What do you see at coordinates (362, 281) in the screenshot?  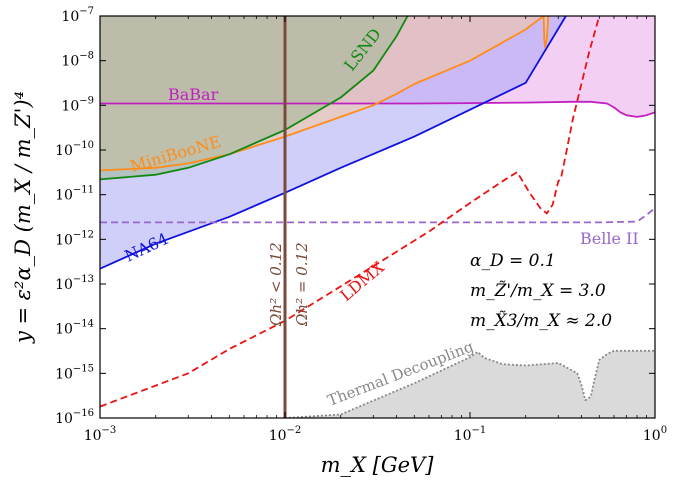 I see `ldmx-label: LDMX` at bounding box center [362, 281].